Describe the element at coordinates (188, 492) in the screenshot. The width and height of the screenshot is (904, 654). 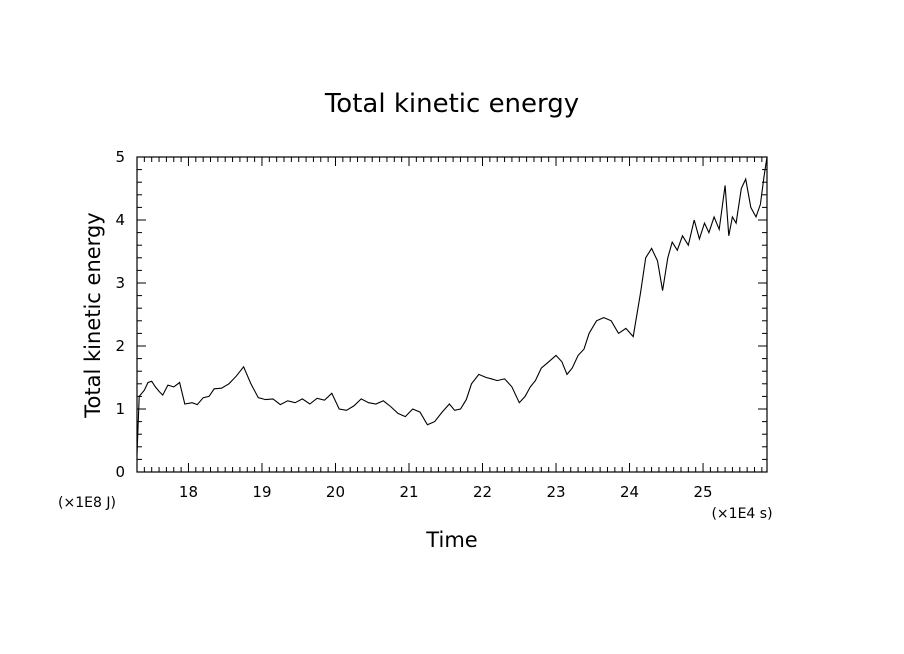
I see `x-tick-label: 18` at that location.